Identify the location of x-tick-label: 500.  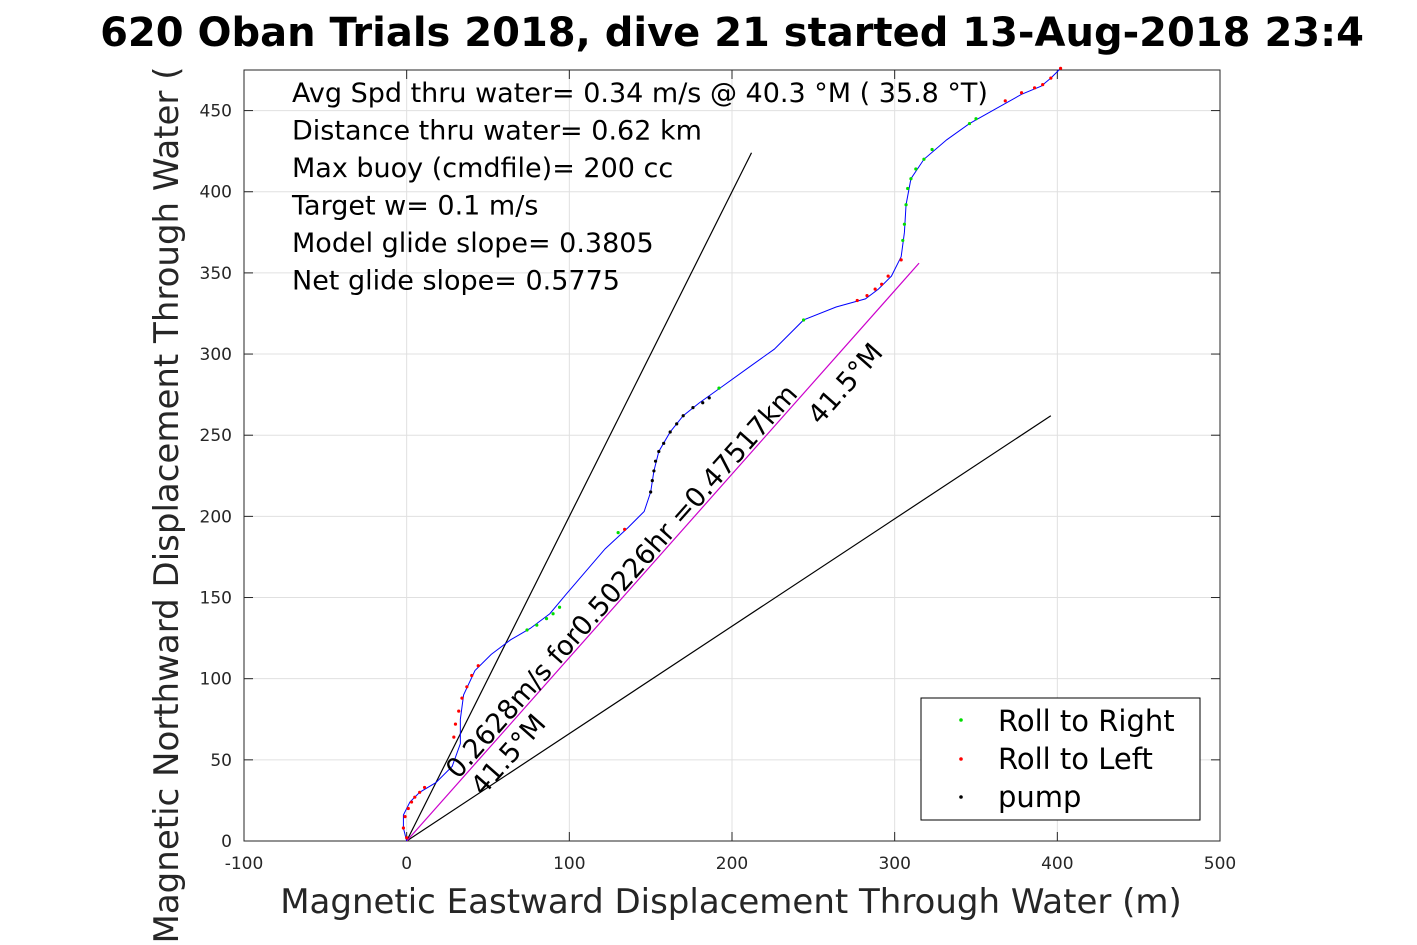
(1220, 864).